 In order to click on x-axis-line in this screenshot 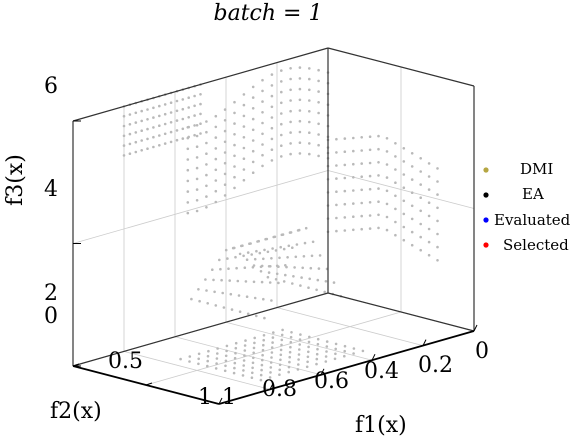, I will do `click(346, 367)`.